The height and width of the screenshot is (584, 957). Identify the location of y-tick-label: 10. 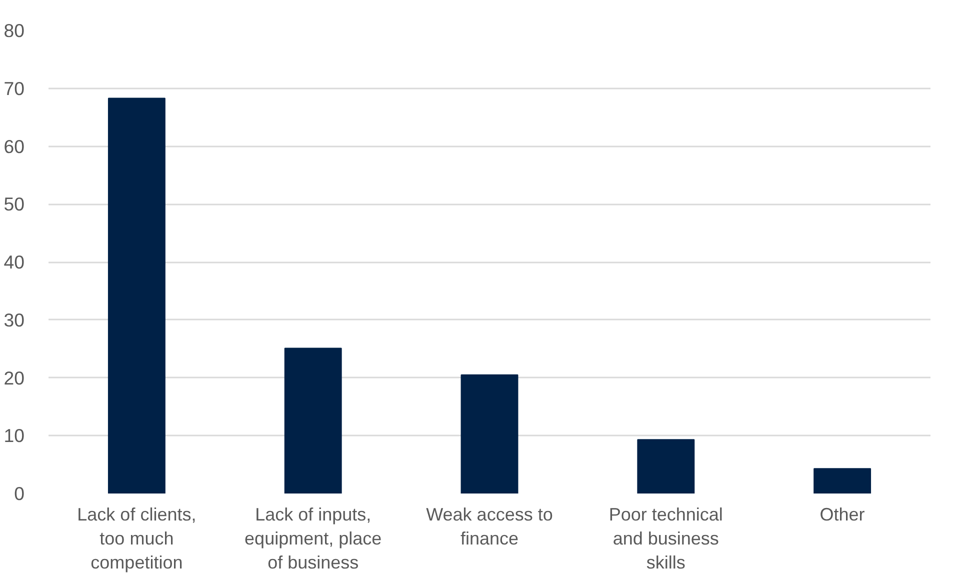
(14, 435).